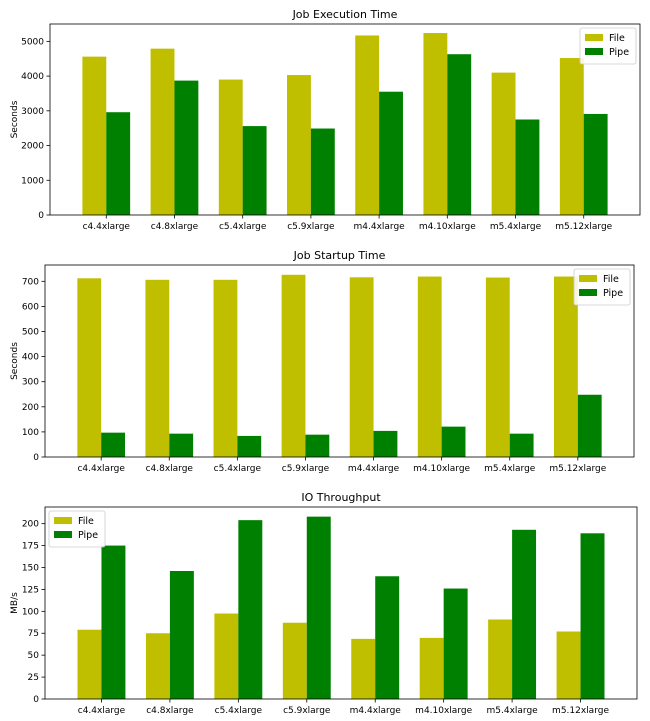 The width and height of the screenshot is (650, 721). I want to click on y-tick-label: 150, so click(30, 568).